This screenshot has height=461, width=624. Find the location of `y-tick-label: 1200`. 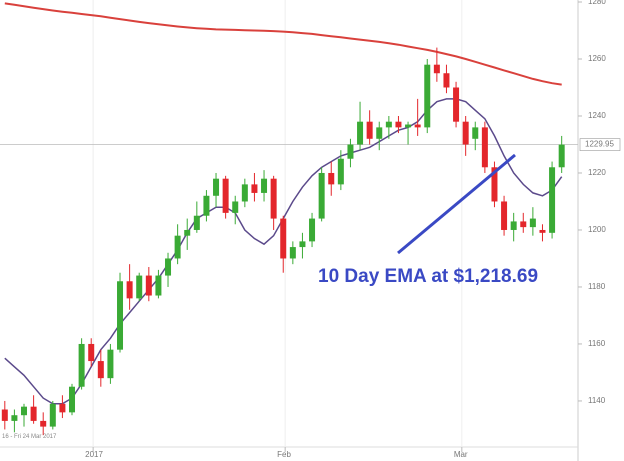

y-tick-label: 1200 is located at coordinates (597, 229).